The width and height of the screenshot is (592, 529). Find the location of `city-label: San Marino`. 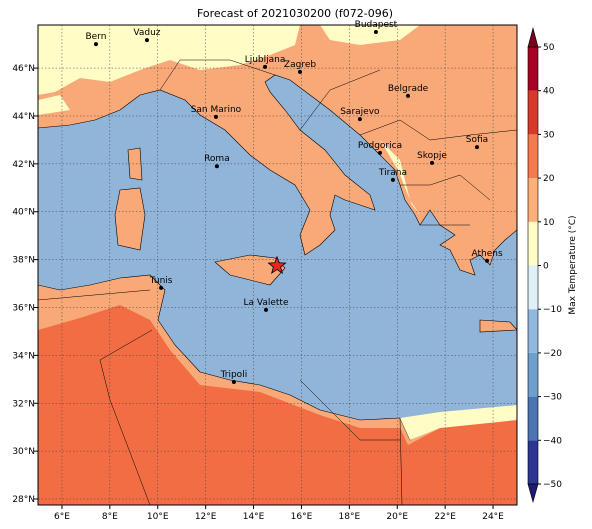

city-label: San Marino is located at coordinates (216, 110).